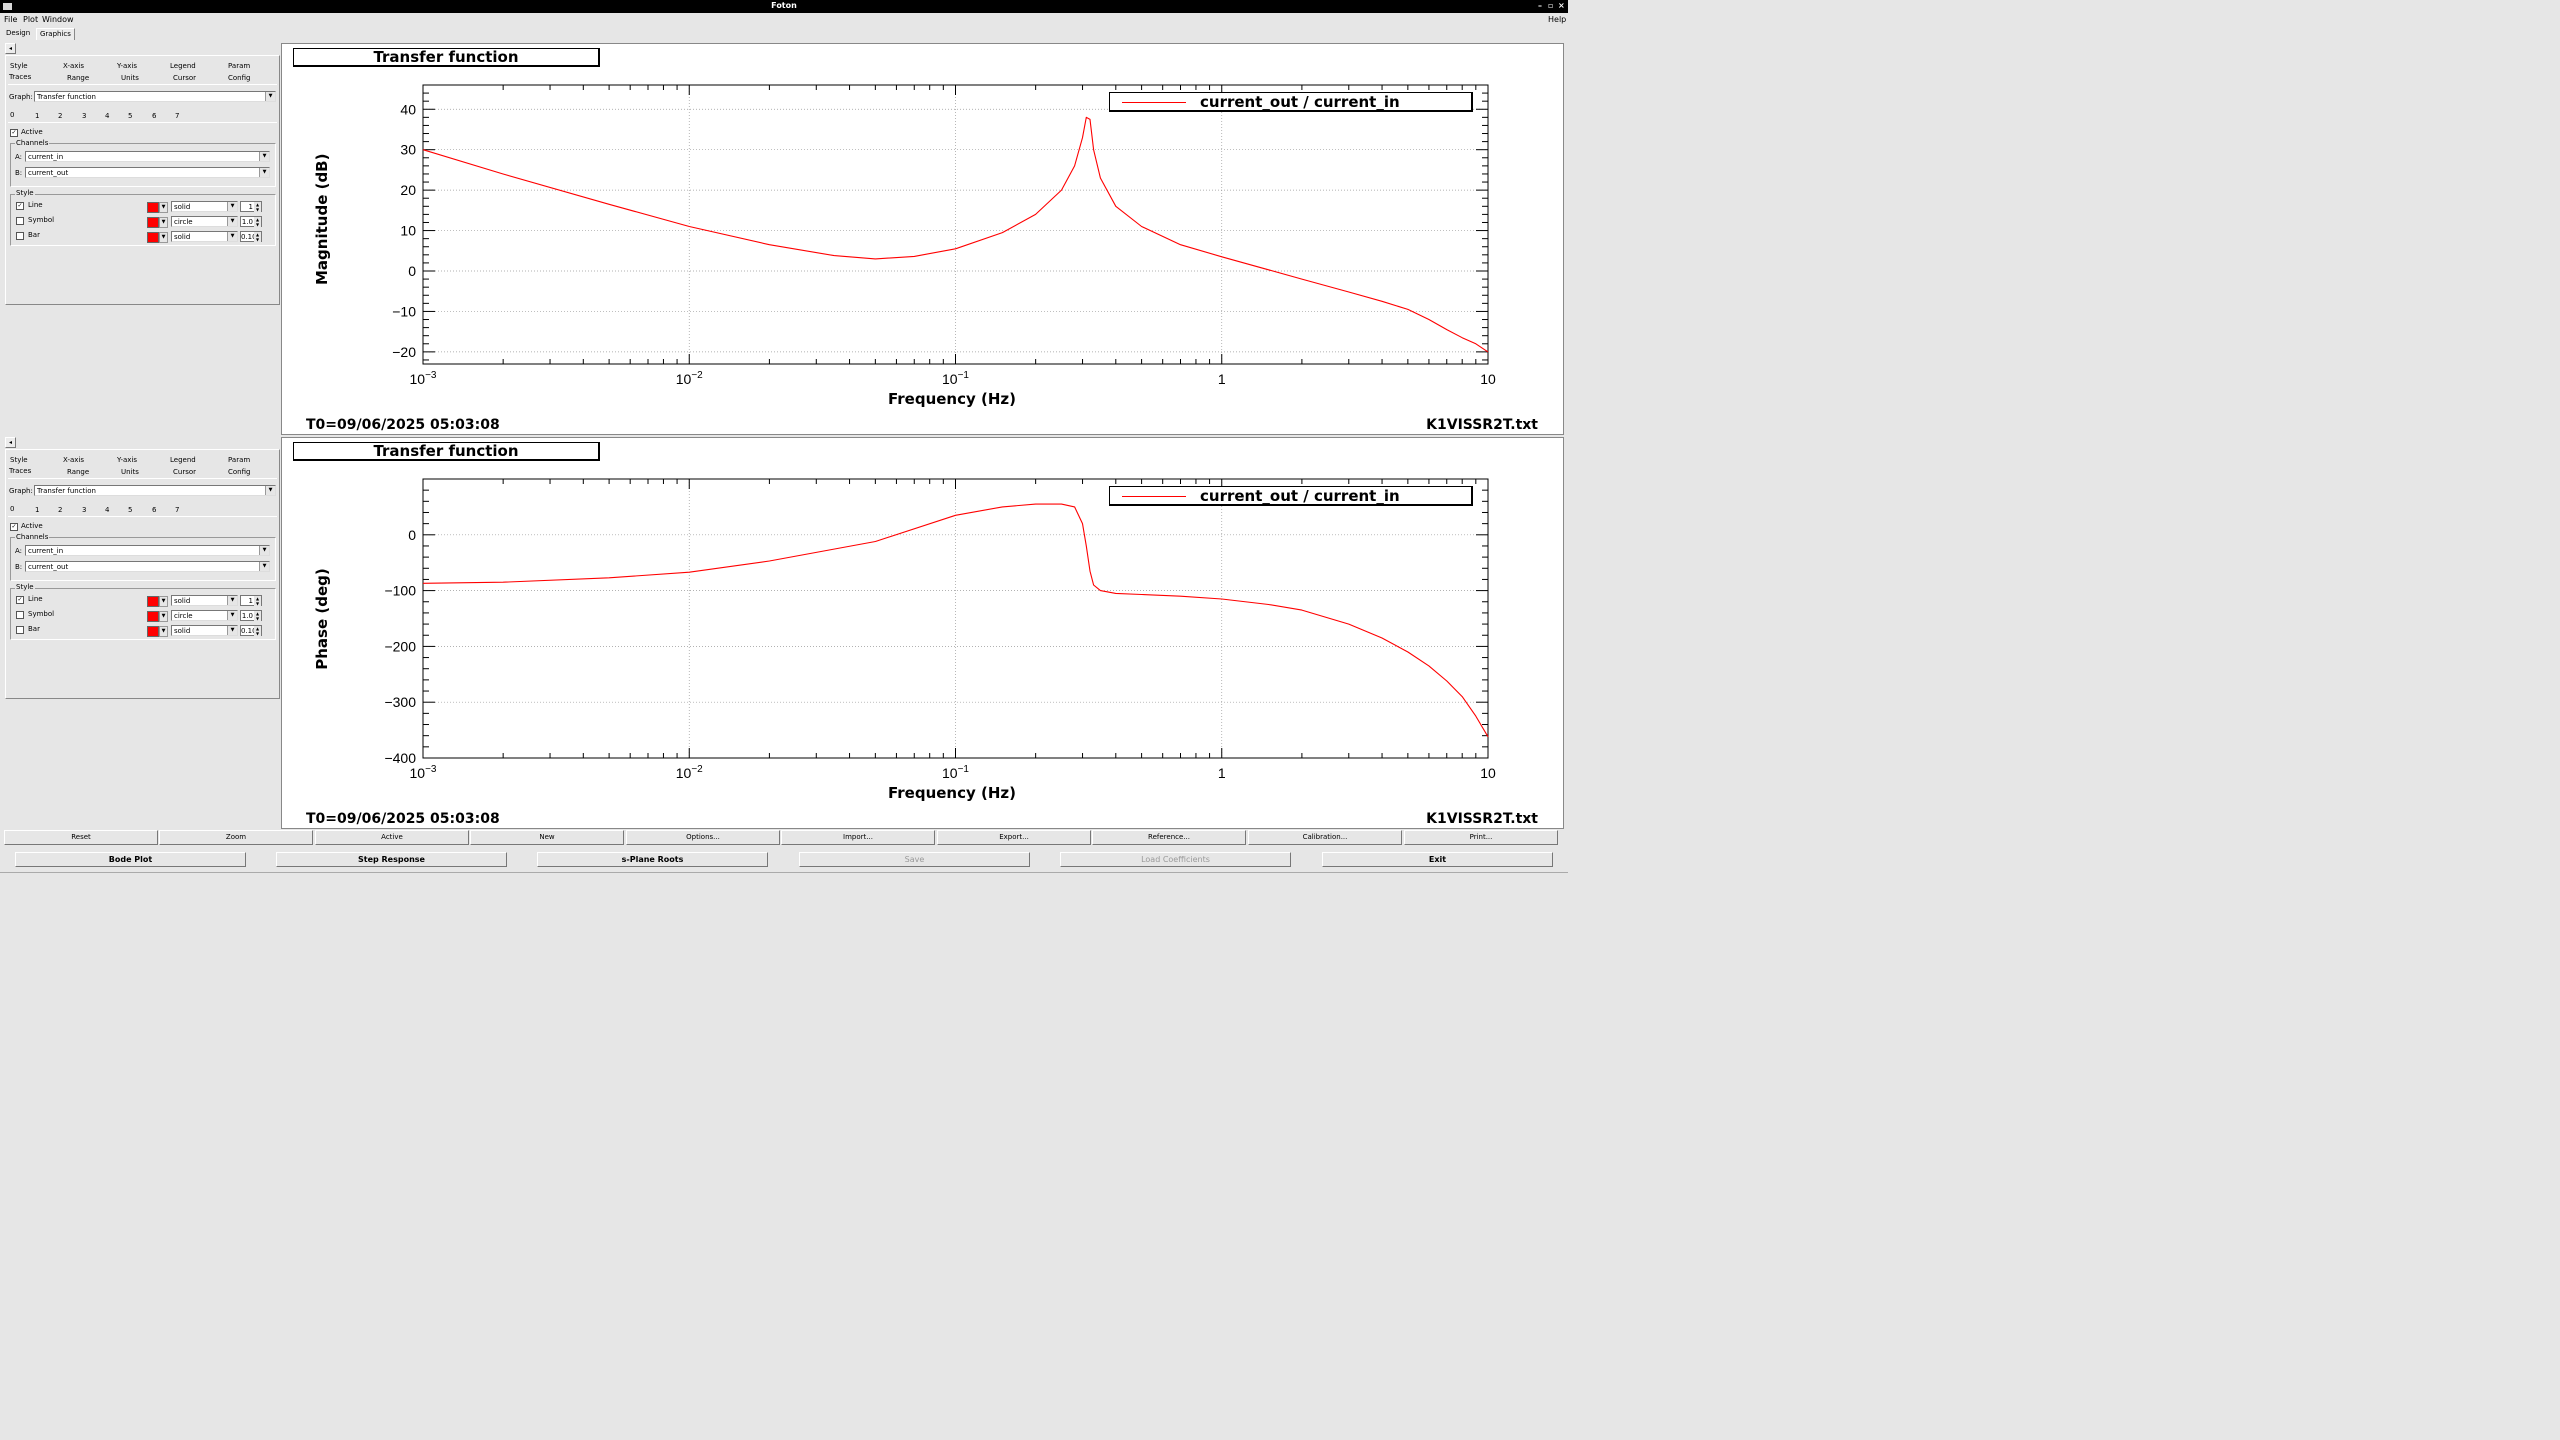  Describe the element at coordinates (10, 442) in the screenshot. I see `collapse-panel-button: ◂` at that location.